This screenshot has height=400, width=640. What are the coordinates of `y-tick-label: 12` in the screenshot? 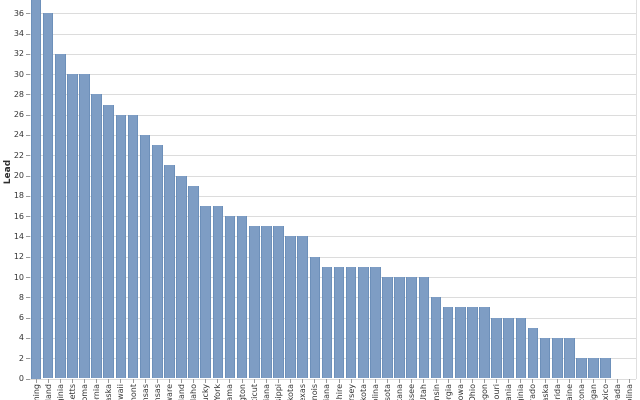 It's located at (18, 257).